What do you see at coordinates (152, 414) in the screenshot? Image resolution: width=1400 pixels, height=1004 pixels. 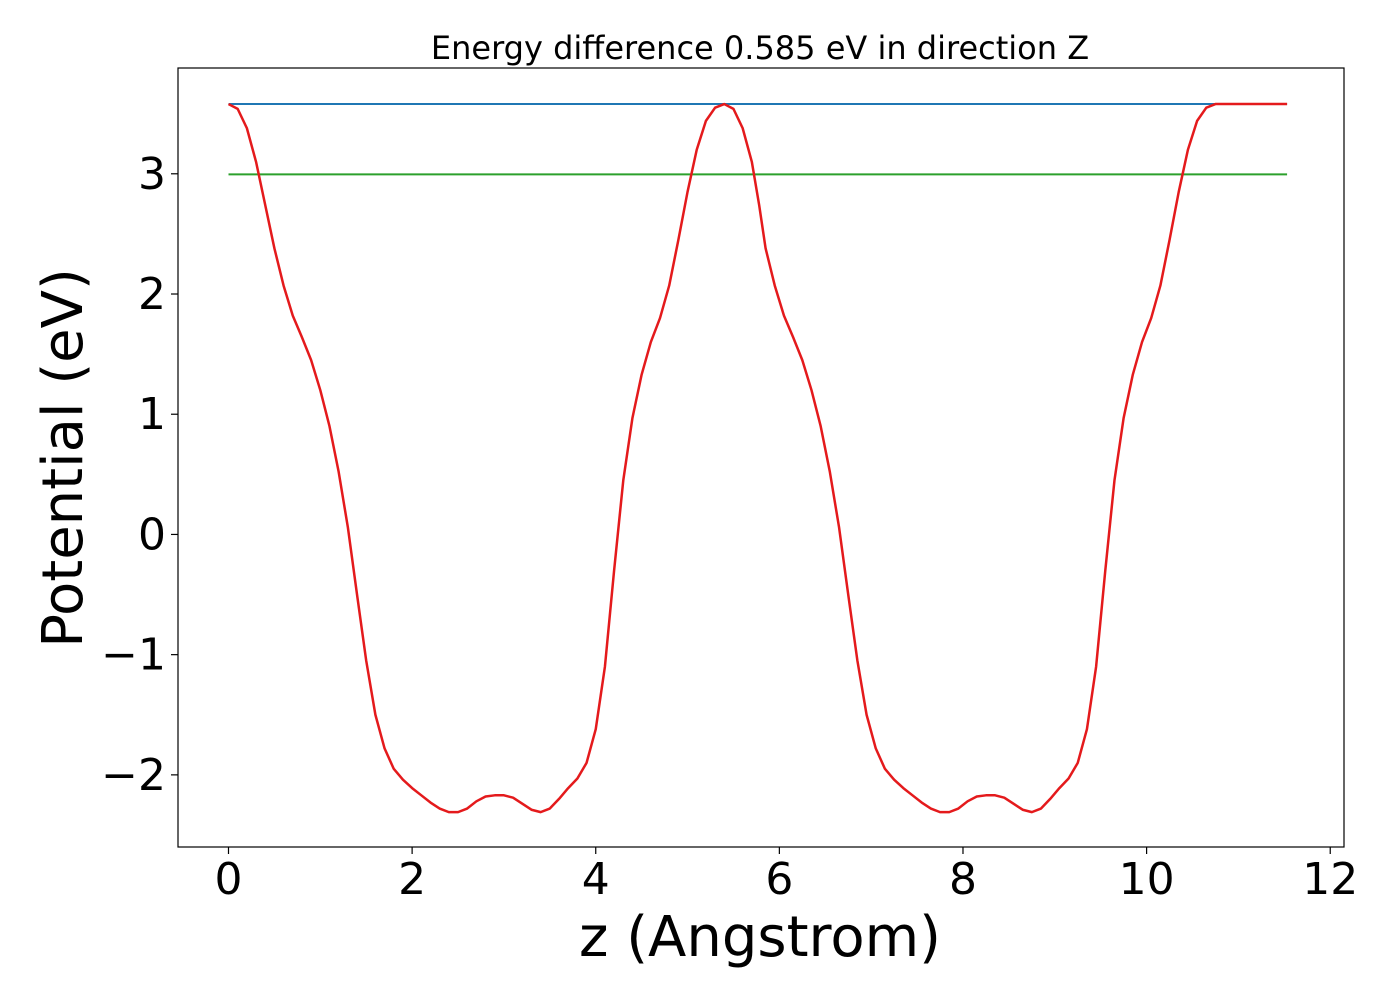 I see `y-tick-label: 1` at bounding box center [152, 414].